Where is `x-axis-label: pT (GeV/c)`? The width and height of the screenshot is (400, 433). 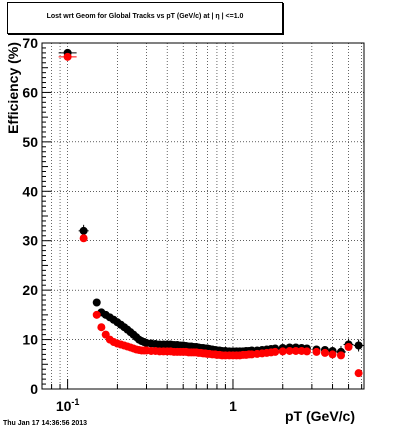 x-axis-label: pT (GeV/c) is located at coordinates (320, 416).